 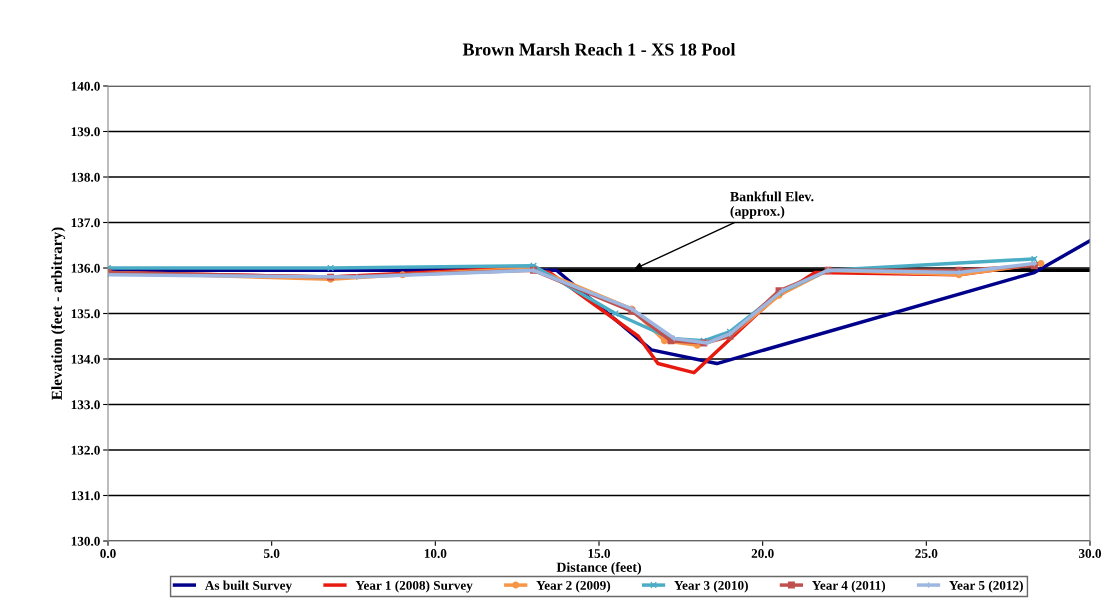 I want to click on x-tick-label: 10.0, so click(x=435, y=553).